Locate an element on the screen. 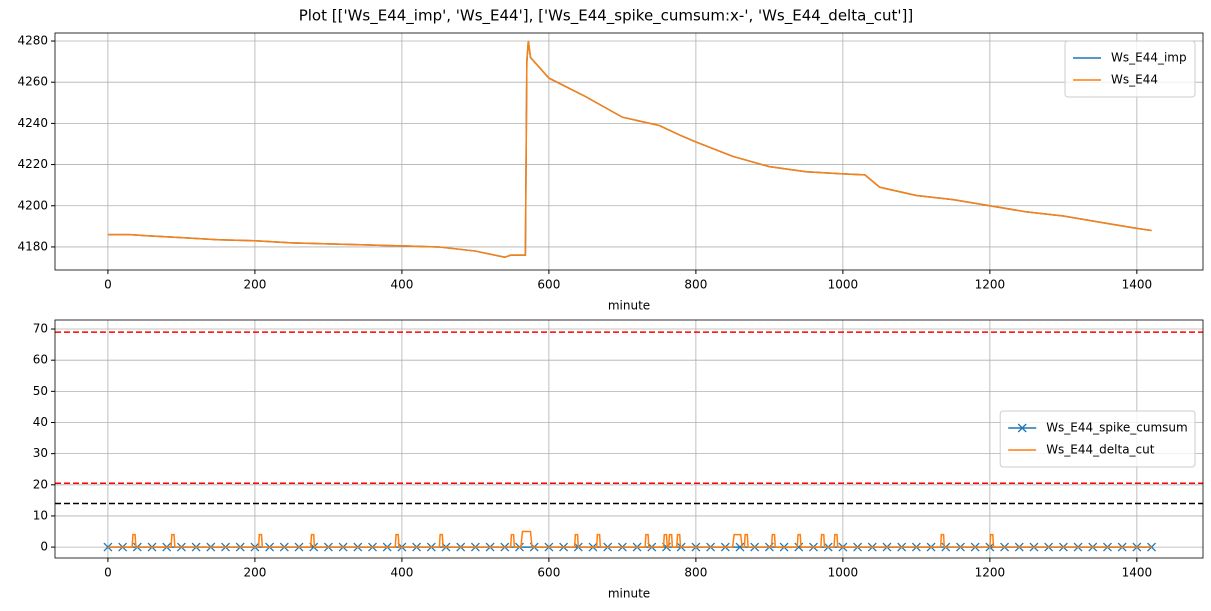 The image size is (1211, 611). legend: Ws_E44_imp Ws_E44 is located at coordinates (1130, 69).